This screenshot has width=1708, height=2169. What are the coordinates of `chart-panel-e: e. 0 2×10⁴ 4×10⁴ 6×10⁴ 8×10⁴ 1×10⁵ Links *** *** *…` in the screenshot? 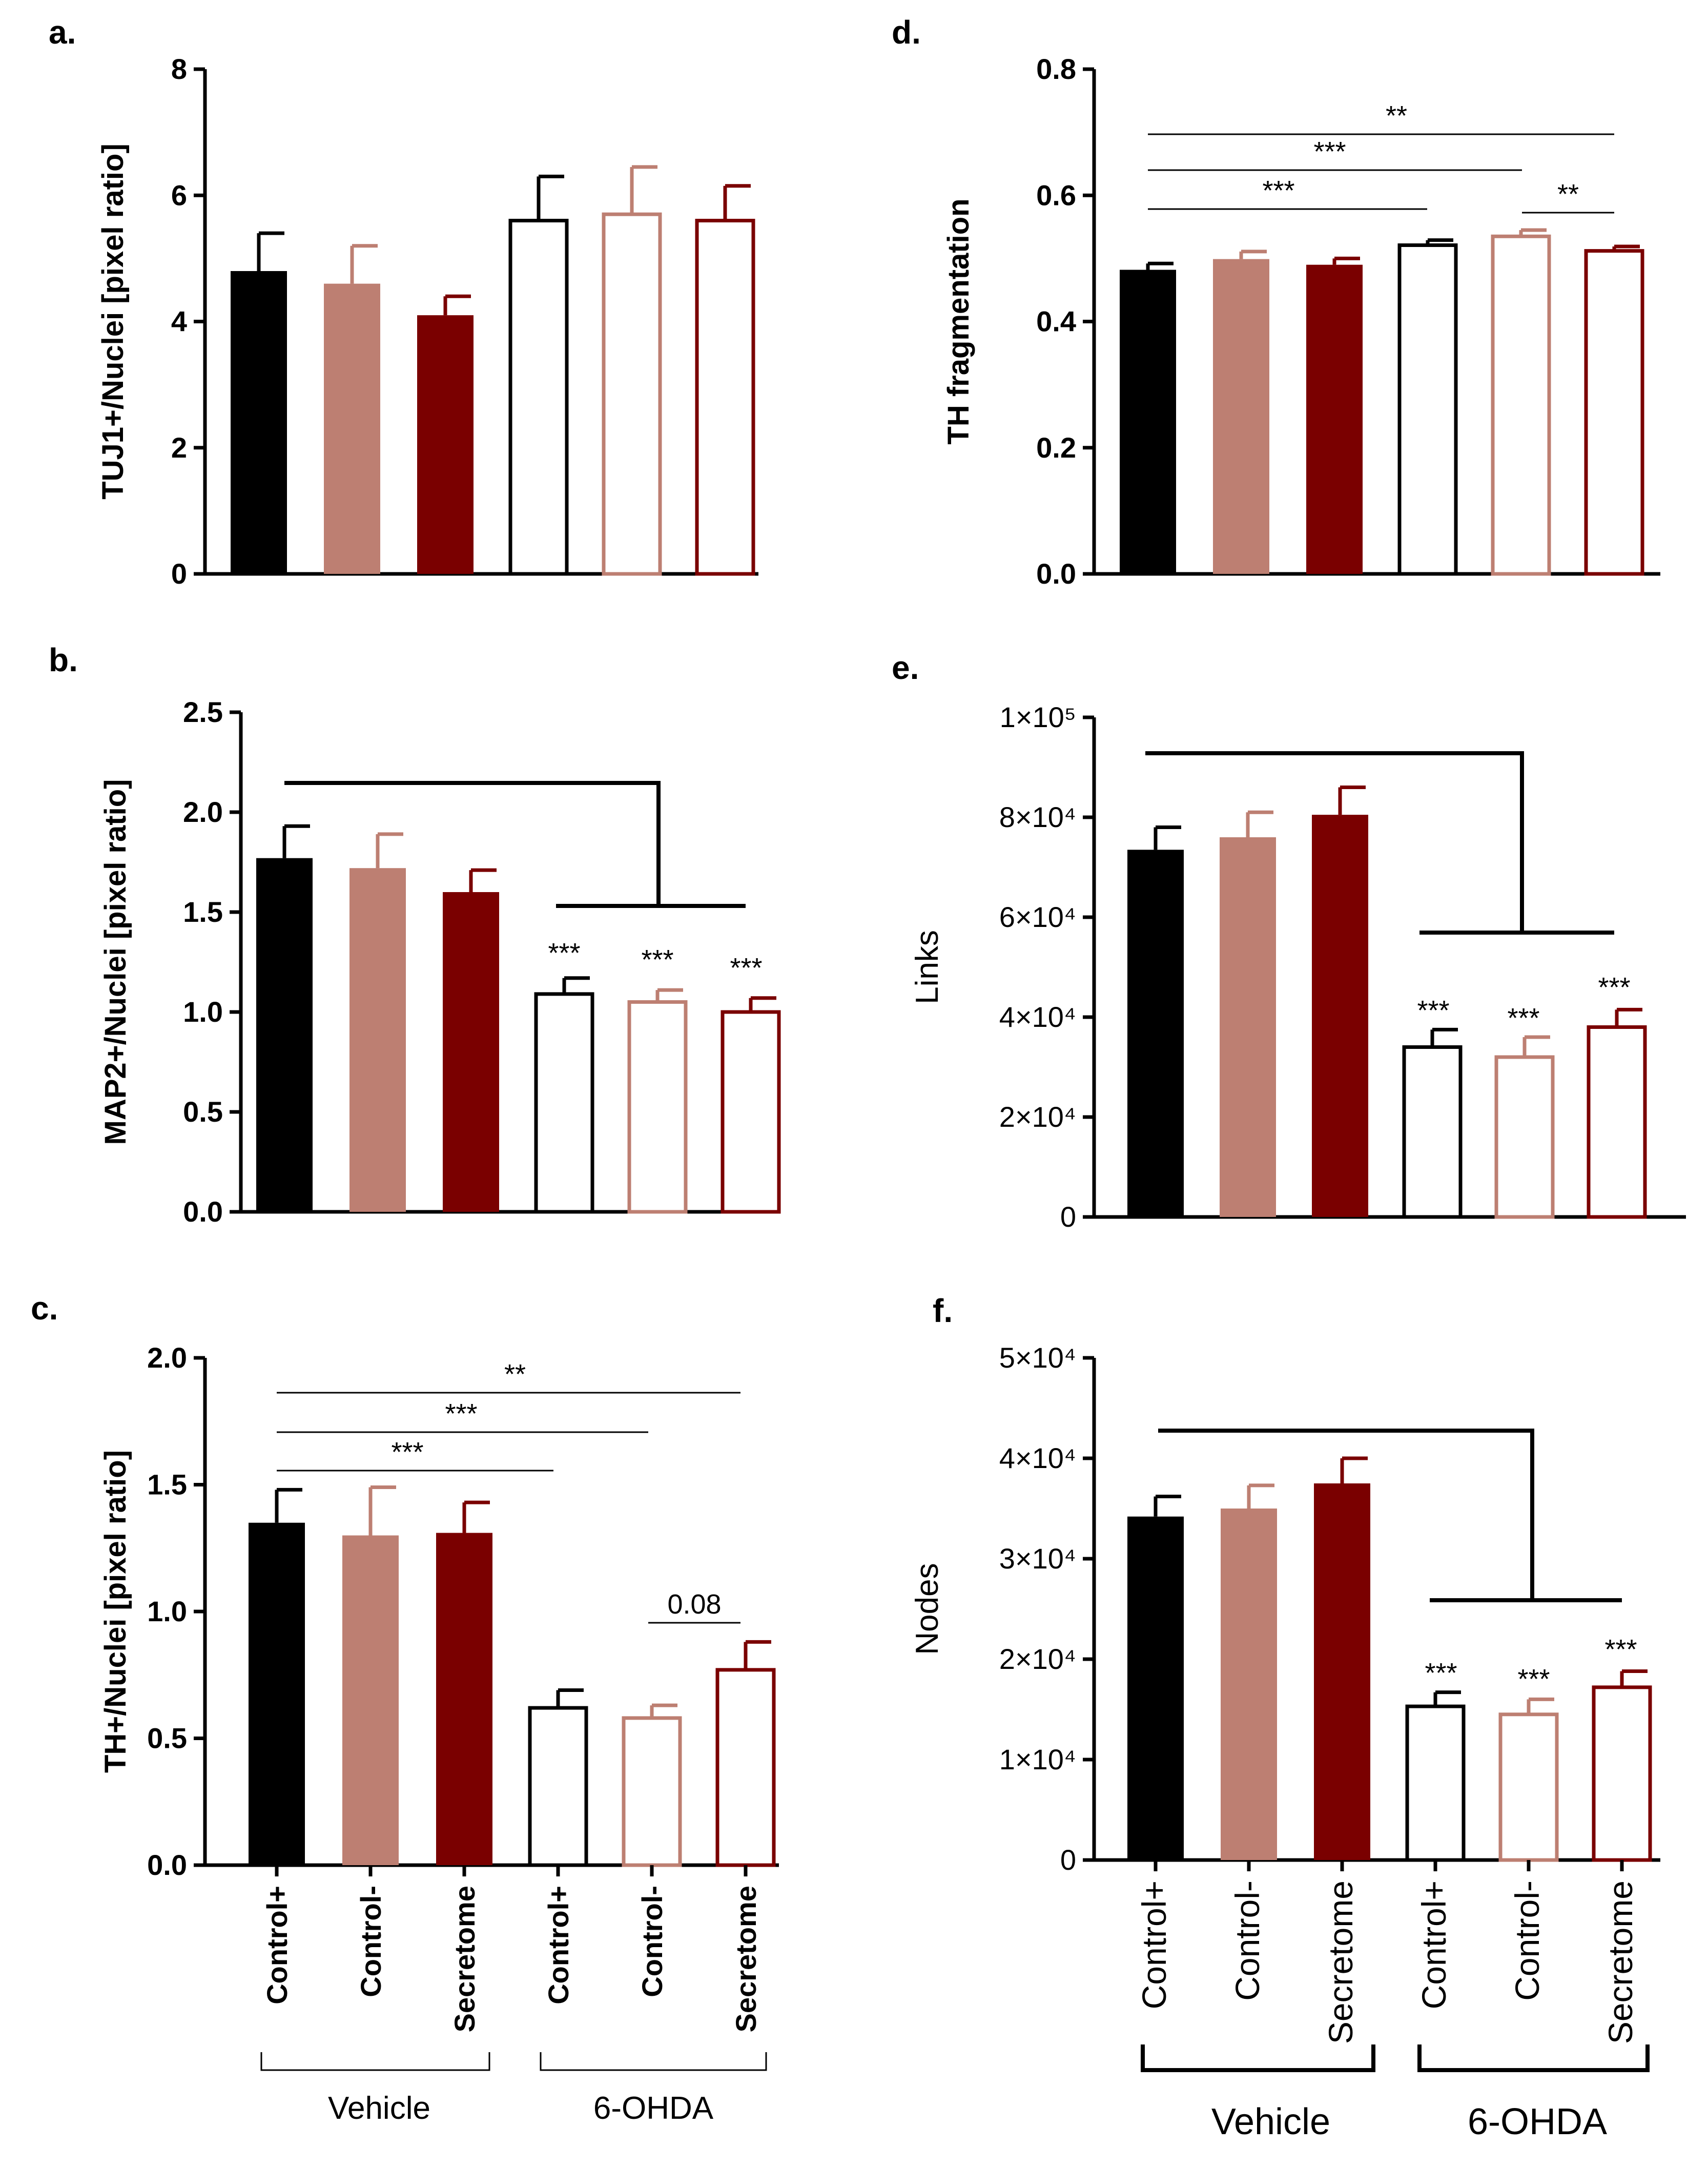 It's located at (1289, 941).